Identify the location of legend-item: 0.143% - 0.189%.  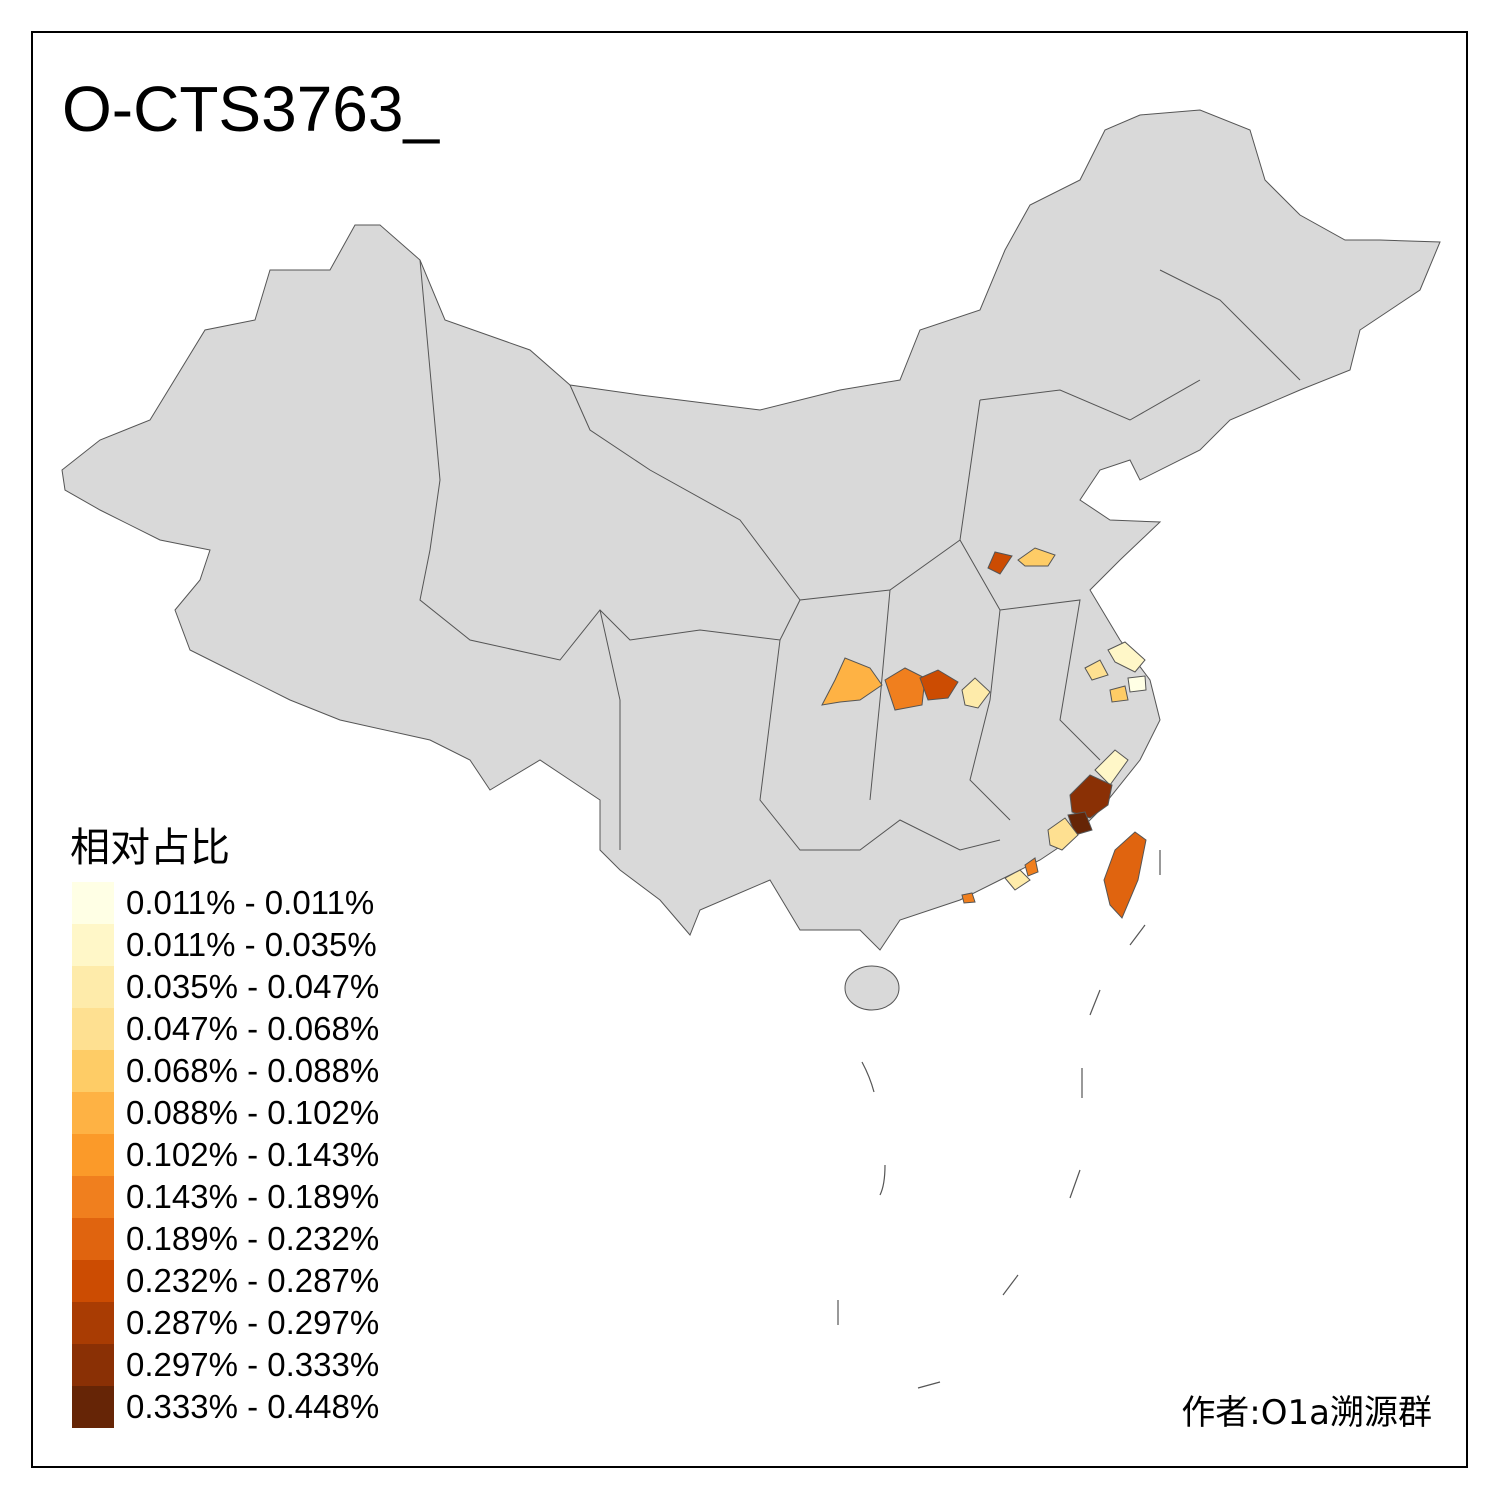
(225, 1197).